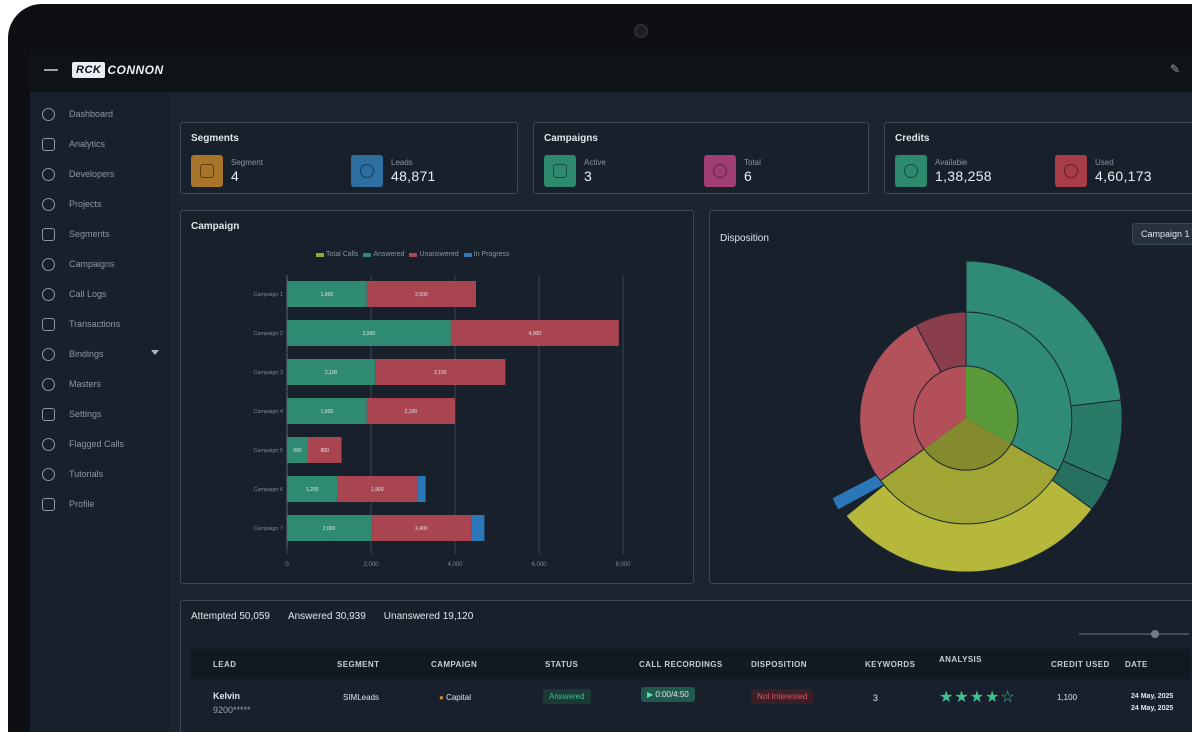  What do you see at coordinates (650, 694) in the screenshot?
I see `play-icon: ▶` at bounding box center [650, 694].